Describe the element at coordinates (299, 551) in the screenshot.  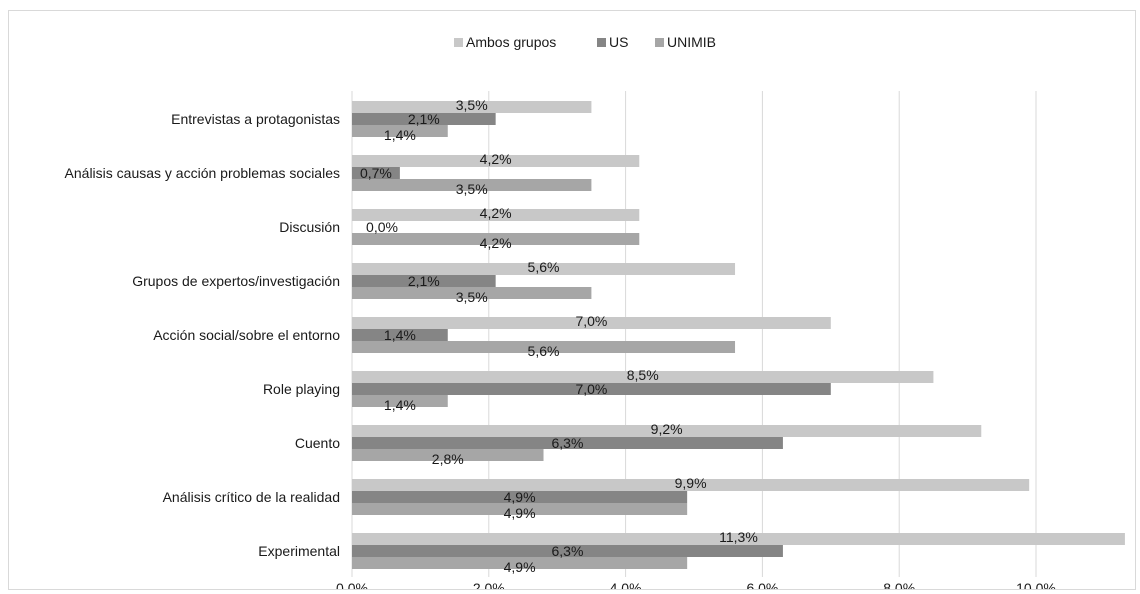
I see `category-label: Experimental` at that location.